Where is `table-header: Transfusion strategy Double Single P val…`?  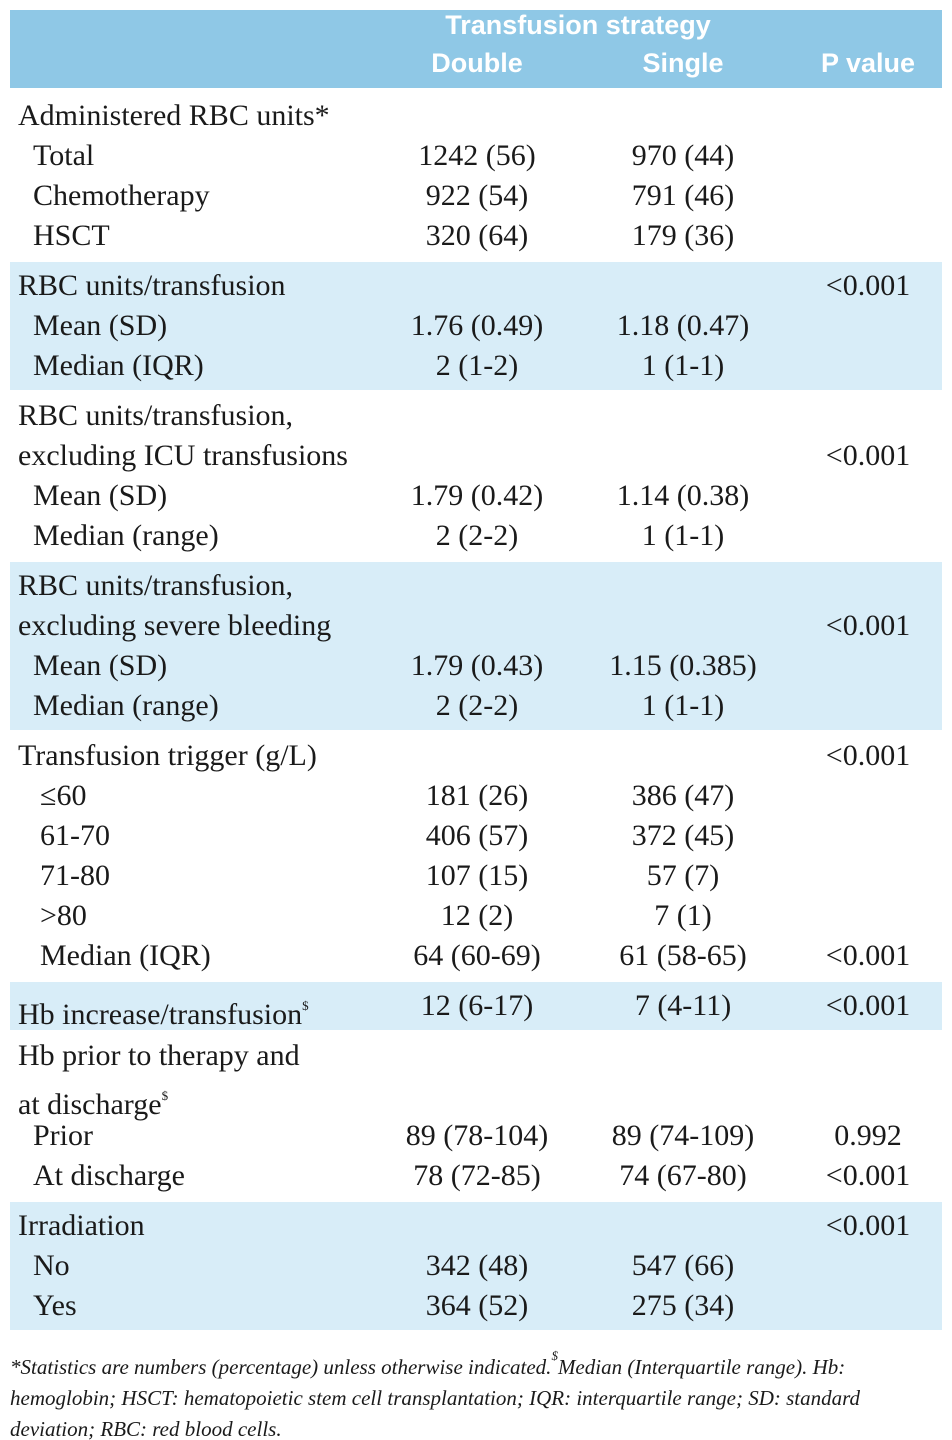
table-header: Transfusion strategy Double Single P val… is located at coordinates (476, 49).